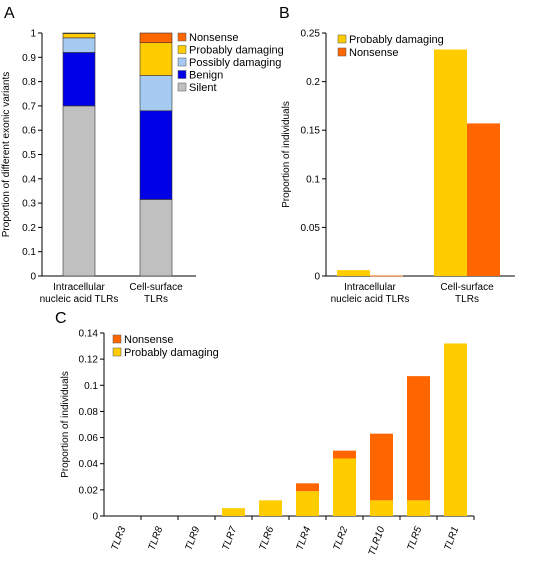  Describe the element at coordinates (230, 538) in the screenshot. I see `chart-c-category-label: TLR7` at that location.